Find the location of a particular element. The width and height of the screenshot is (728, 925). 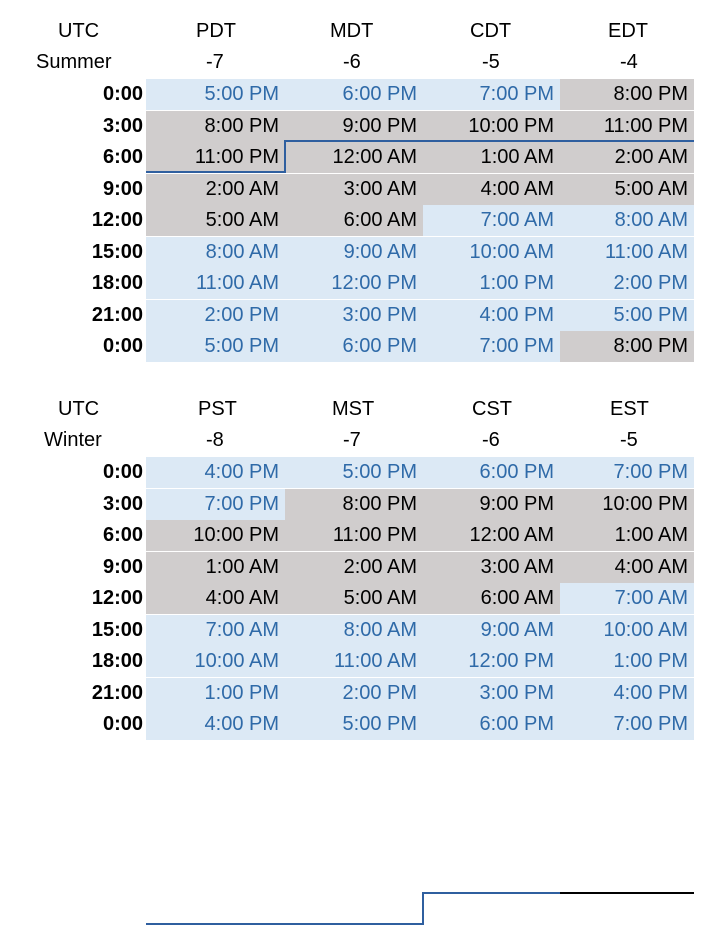

offset-pacific: -7 is located at coordinates (215, 62).